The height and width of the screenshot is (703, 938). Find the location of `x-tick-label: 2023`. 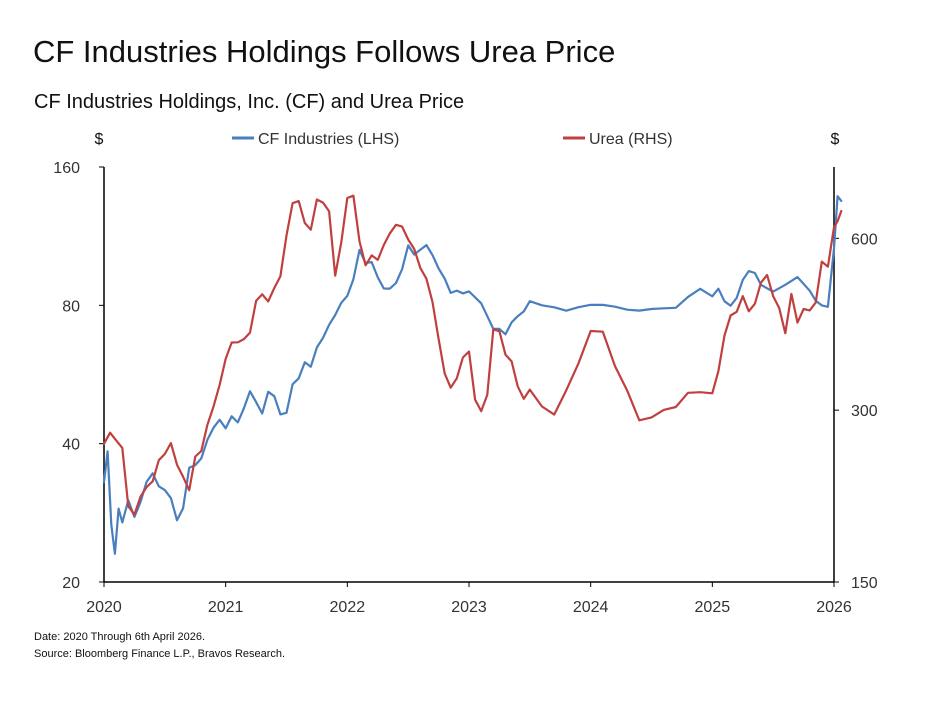

x-tick-label: 2023 is located at coordinates (469, 607).